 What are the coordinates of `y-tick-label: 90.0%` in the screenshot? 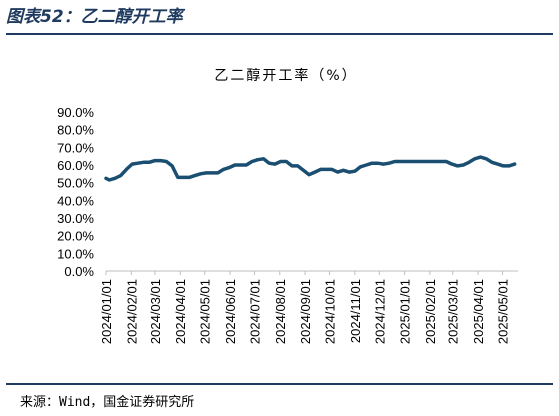 It's located at (75, 112).